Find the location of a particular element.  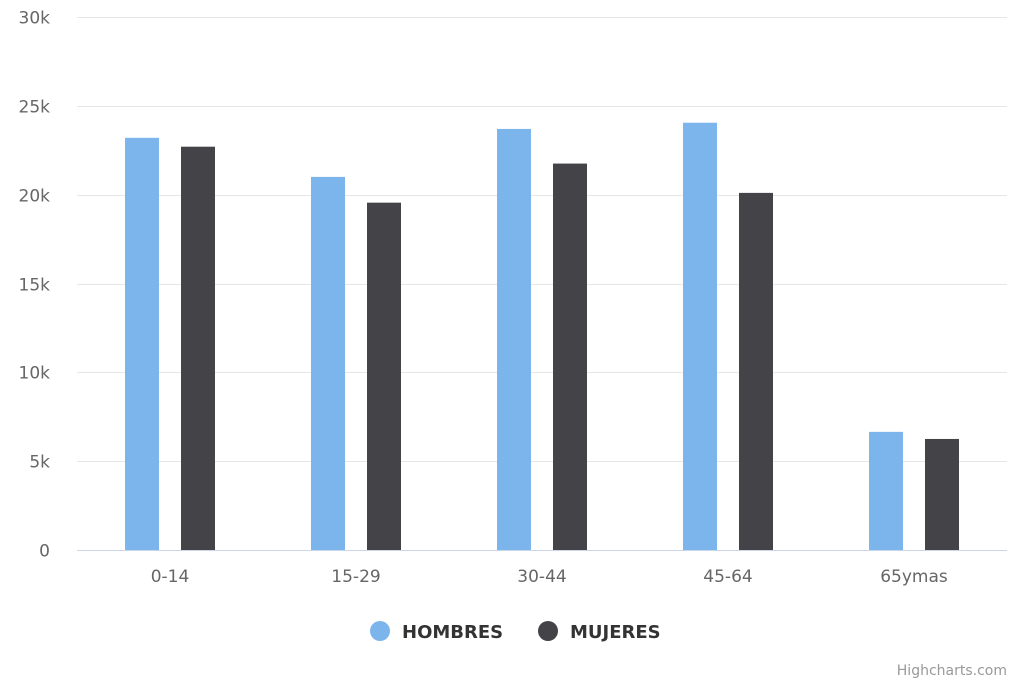

y-tick-label: 10k is located at coordinates (35, 374).